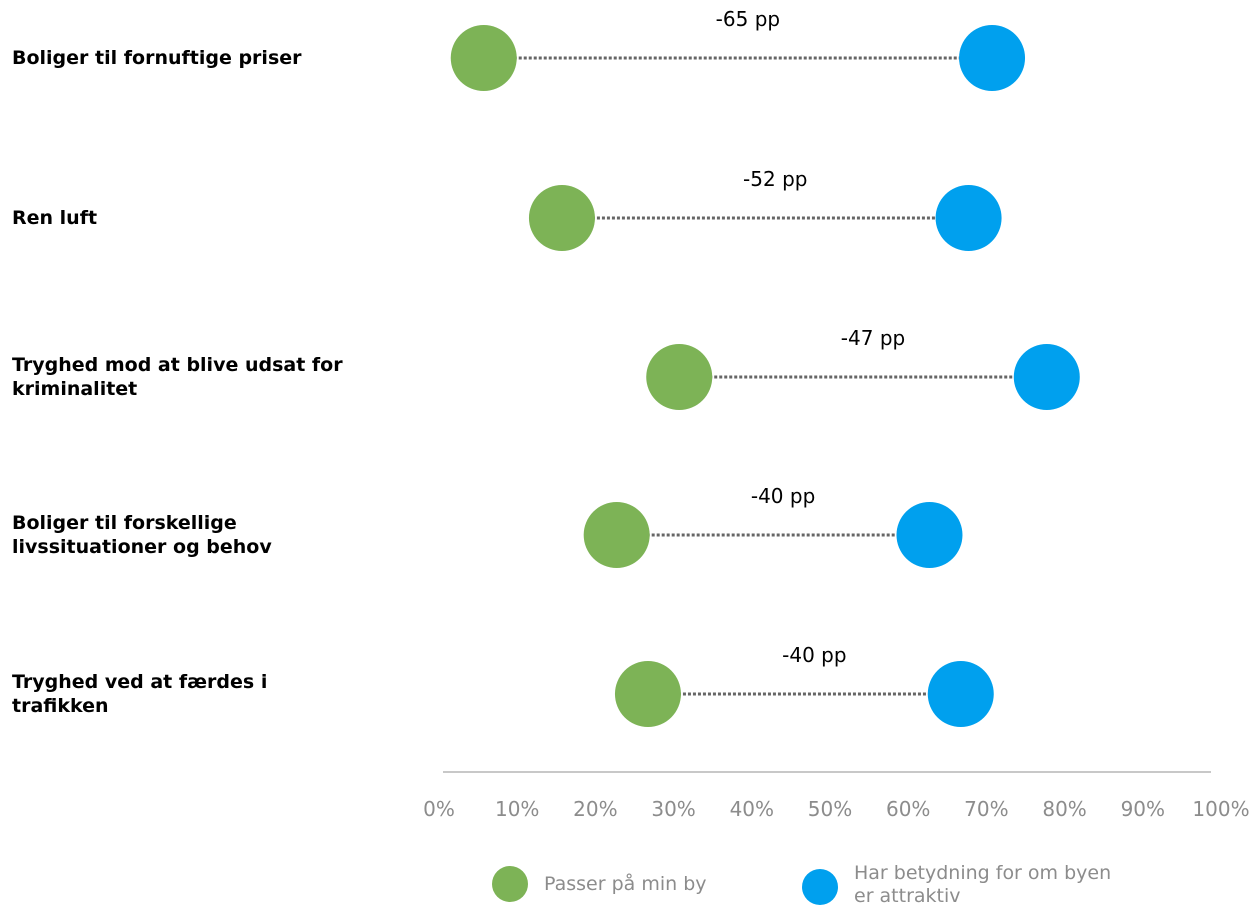 This screenshot has width=1250, height=912. I want to click on legend-item-green: Passer på min by, so click(633, 884).